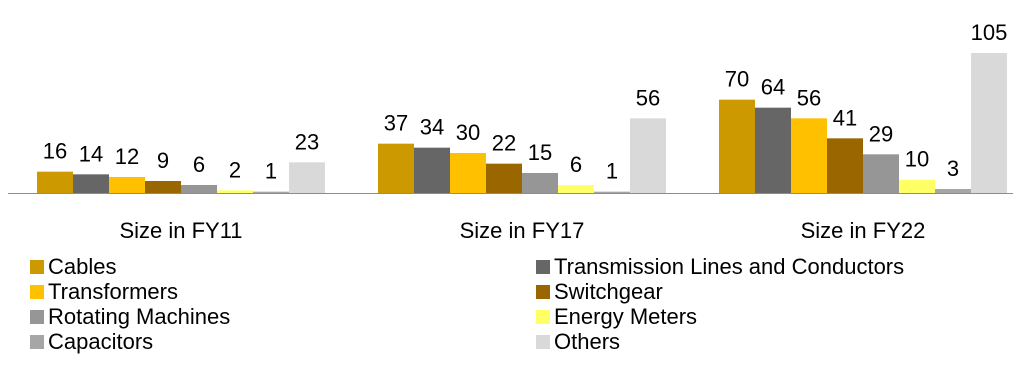 The image size is (1018, 370). I want to click on legend-item: Others, so click(578, 342).